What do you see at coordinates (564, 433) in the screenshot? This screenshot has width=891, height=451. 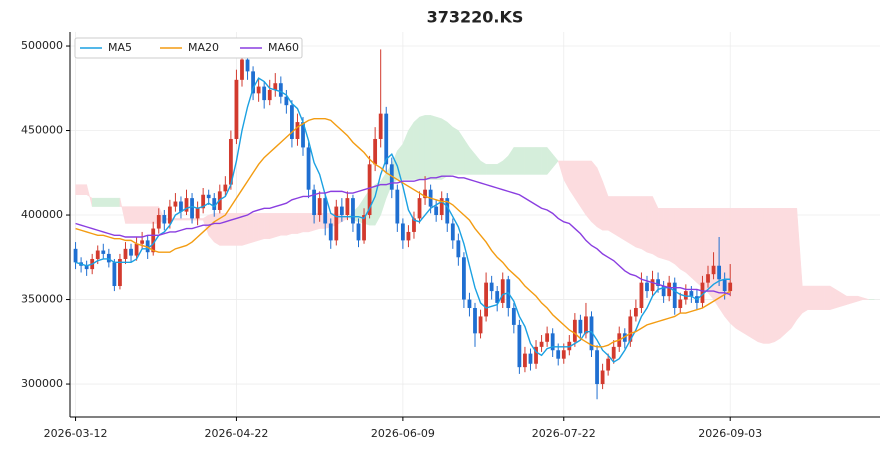 I see `x-tick-label: 2026-07-22` at bounding box center [564, 433].